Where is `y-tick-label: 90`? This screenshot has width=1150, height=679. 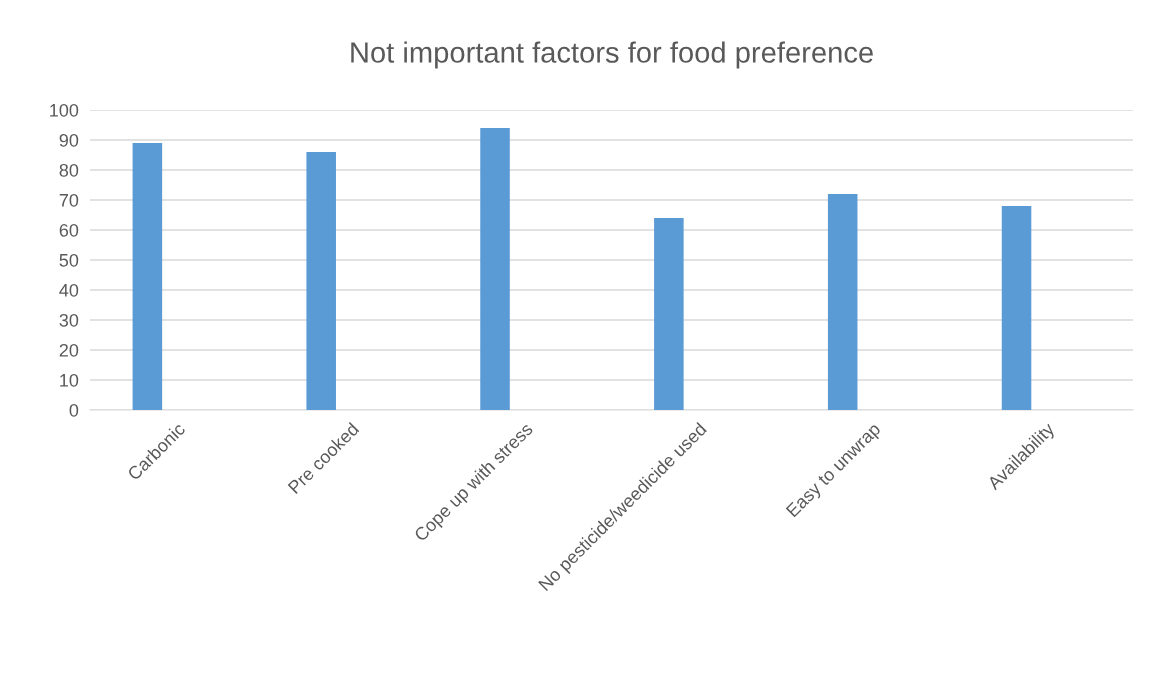
y-tick-label: 90 is located at coordinates (69, 140).